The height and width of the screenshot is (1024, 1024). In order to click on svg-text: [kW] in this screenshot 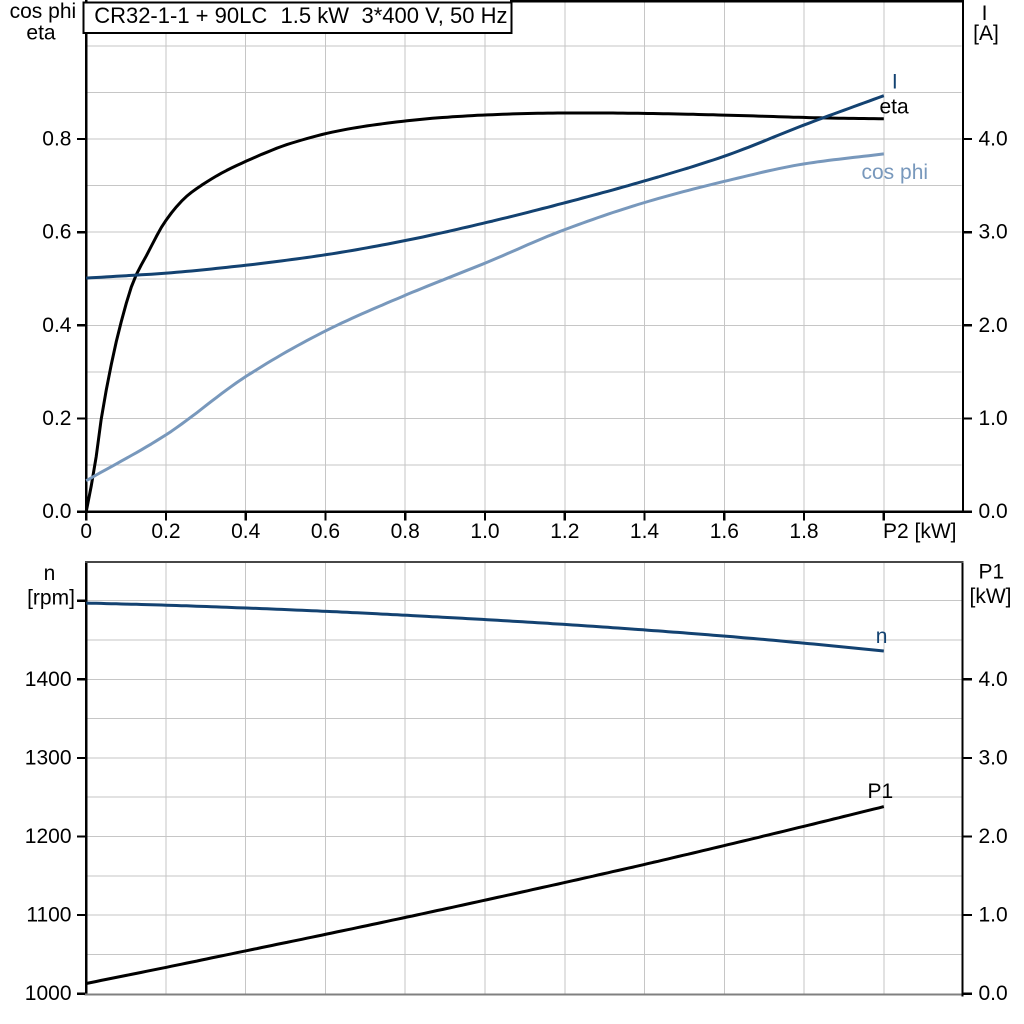, I will do `click(991, 596)`.